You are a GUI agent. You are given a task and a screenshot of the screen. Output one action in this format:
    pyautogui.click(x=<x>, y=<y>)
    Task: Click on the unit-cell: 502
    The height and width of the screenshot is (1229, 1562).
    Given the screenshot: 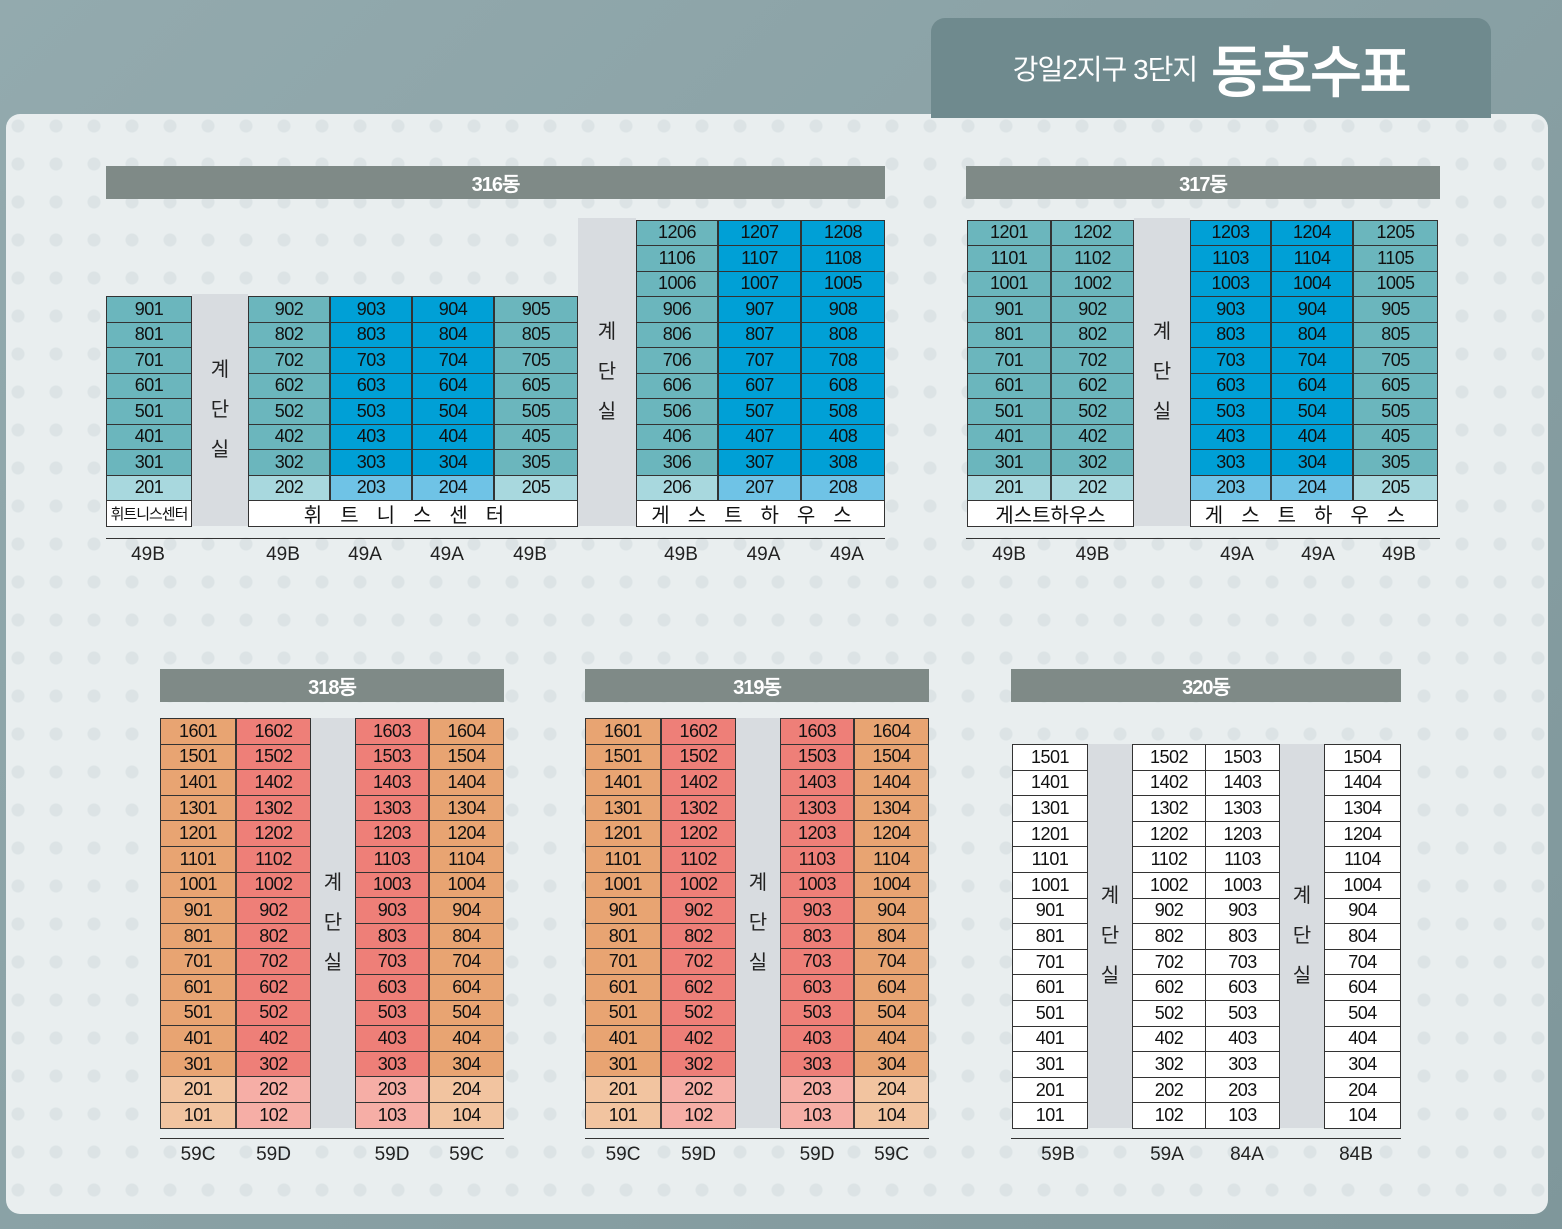 What is the action you would take?
    pyautogui.click(x=289, y=411)
    